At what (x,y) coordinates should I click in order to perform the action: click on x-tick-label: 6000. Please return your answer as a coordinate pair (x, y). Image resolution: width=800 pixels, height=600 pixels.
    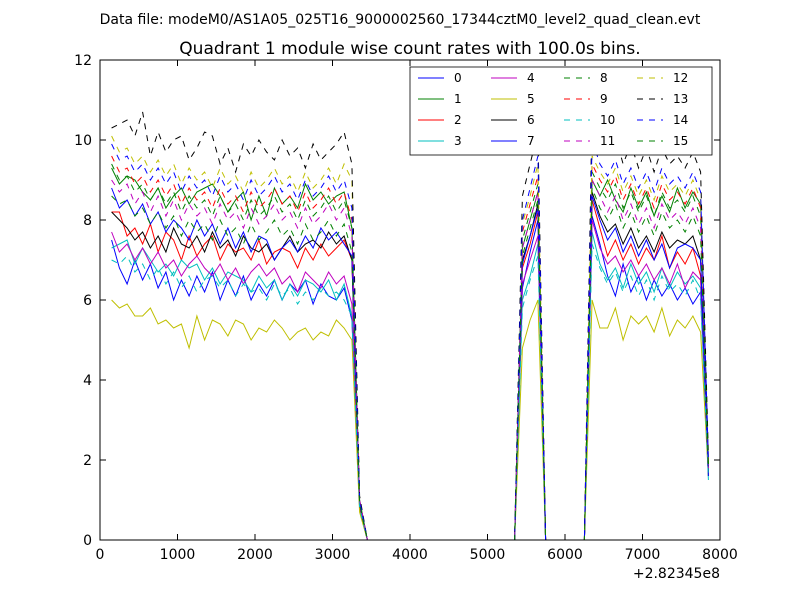
    Looking at the image, I should click on (565, 555).